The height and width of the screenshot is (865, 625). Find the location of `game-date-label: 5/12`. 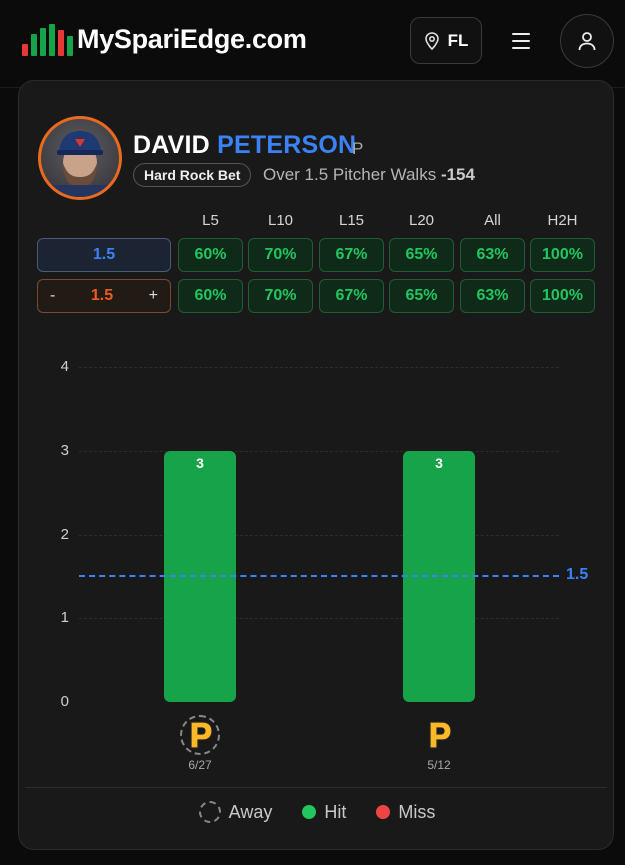

game-date-label: 5/12 is located at coordinates (439, 765).